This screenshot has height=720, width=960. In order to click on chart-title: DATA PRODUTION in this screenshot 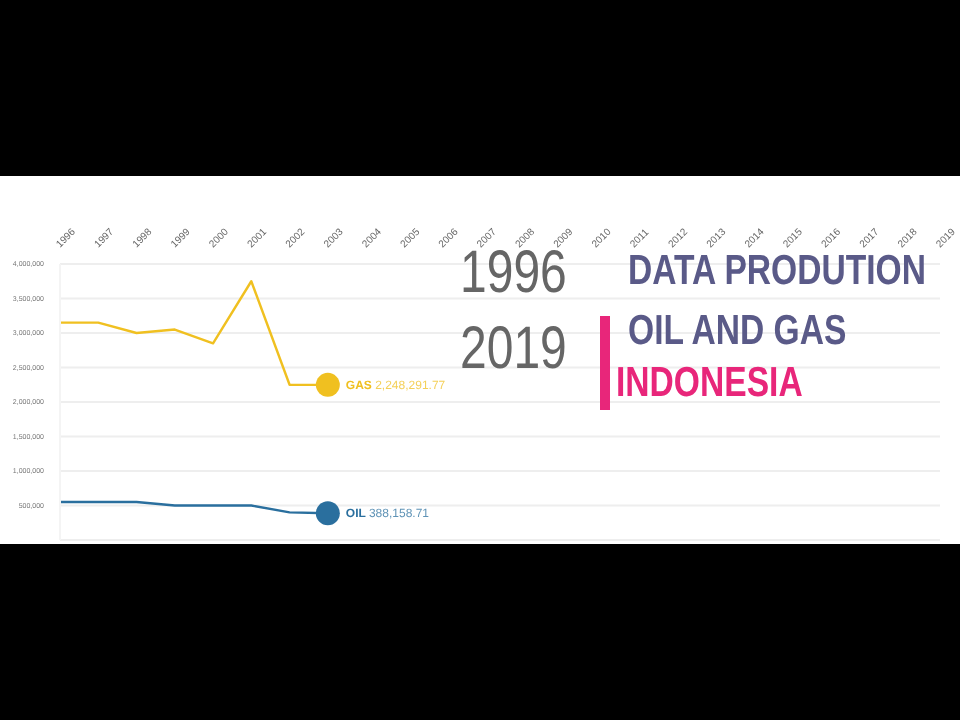, I will do `click(777, 272)`.